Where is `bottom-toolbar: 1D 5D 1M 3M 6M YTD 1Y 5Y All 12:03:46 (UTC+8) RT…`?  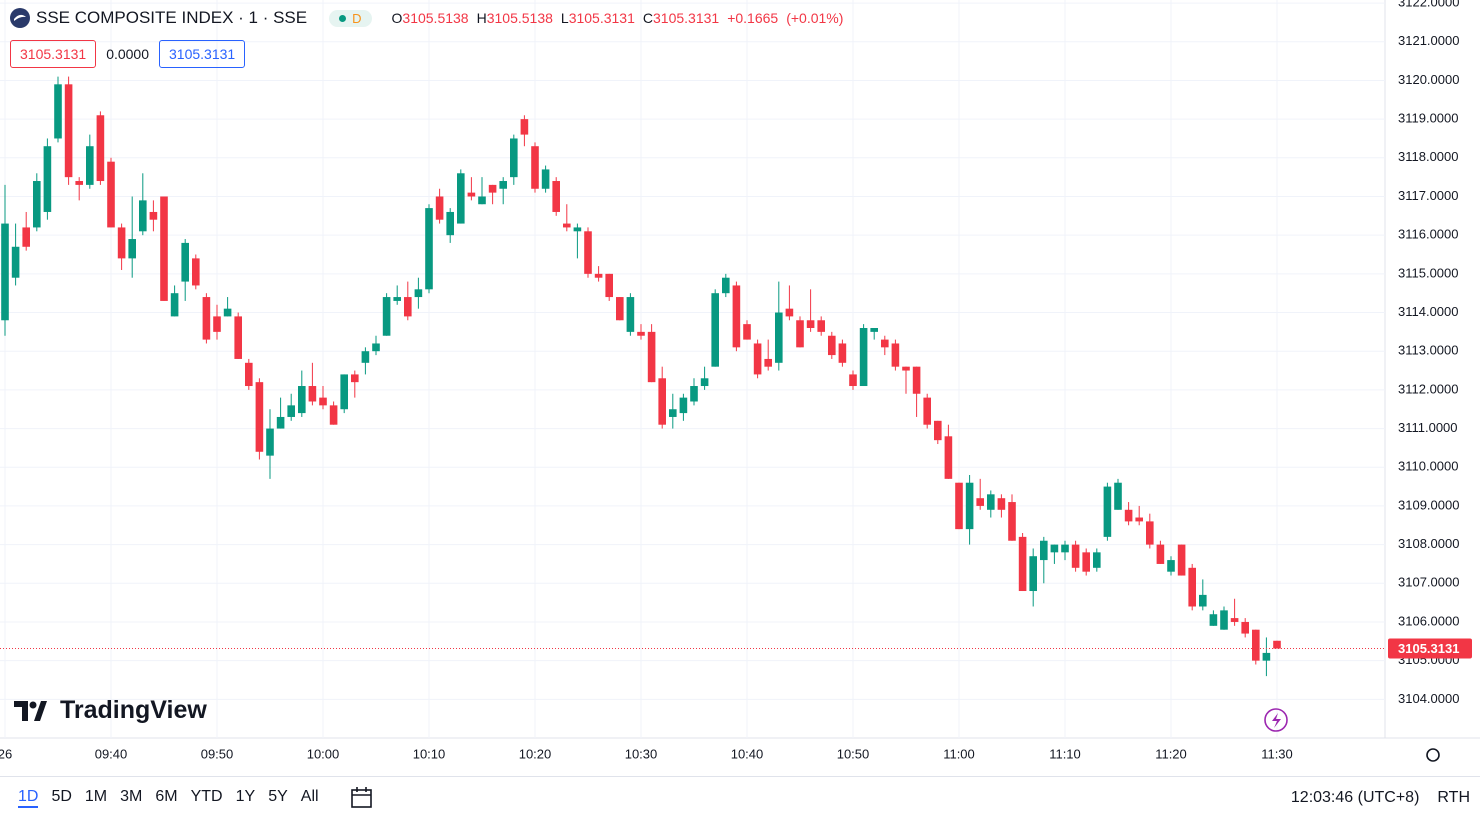
bottom-toolbar: 1D 5D 1M 3M 6M YTD 1Y 5Y All 12:03:46 (UTC+8) RT… is located at coordinates (740, 797).